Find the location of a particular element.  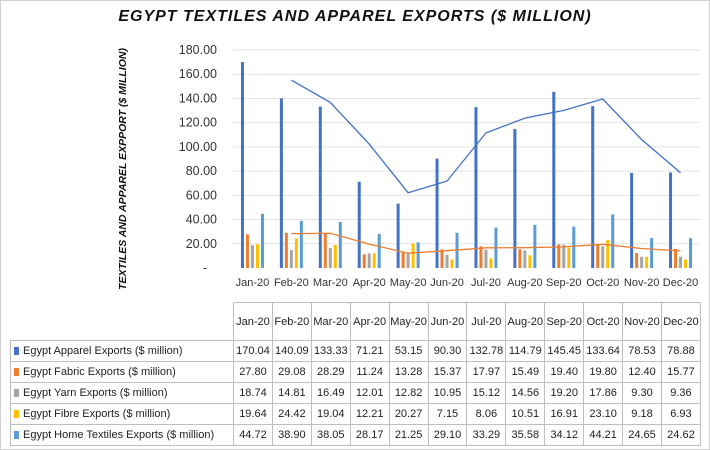

table-header-cell: Jan-20 is located at coordinates (253, 321).